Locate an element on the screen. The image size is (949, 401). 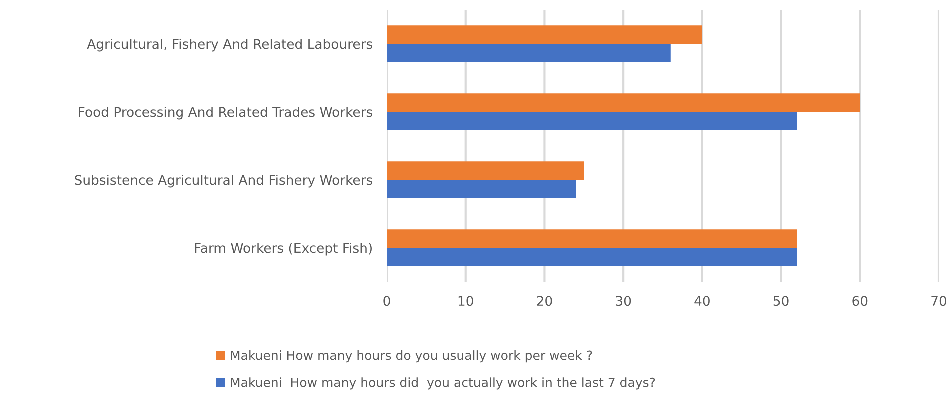
y-tick-label: Food Processing And Related Trades Workers is located at coordinates (225, 113).